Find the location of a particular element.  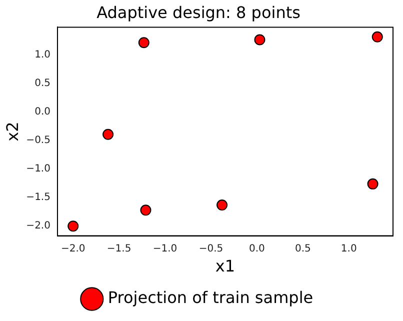

y-tick-label: −2.0 is located at coordinates (38, 226).